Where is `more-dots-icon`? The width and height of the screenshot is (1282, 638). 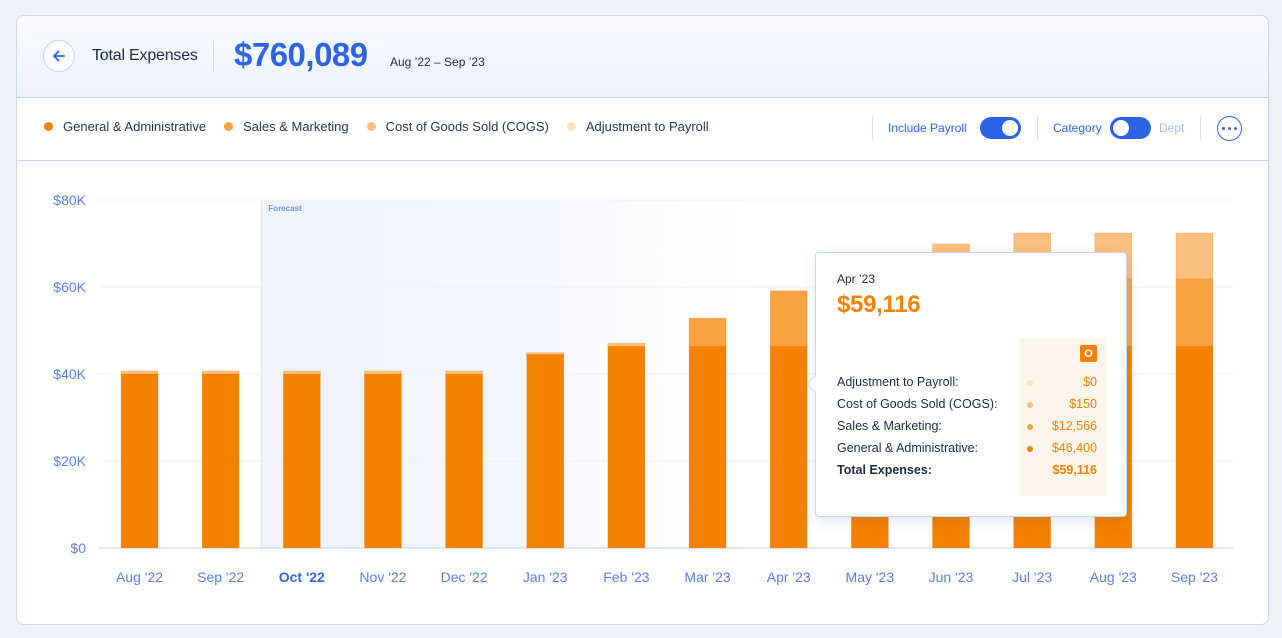
more-dots-icon is located at coordinates (1223, 128).